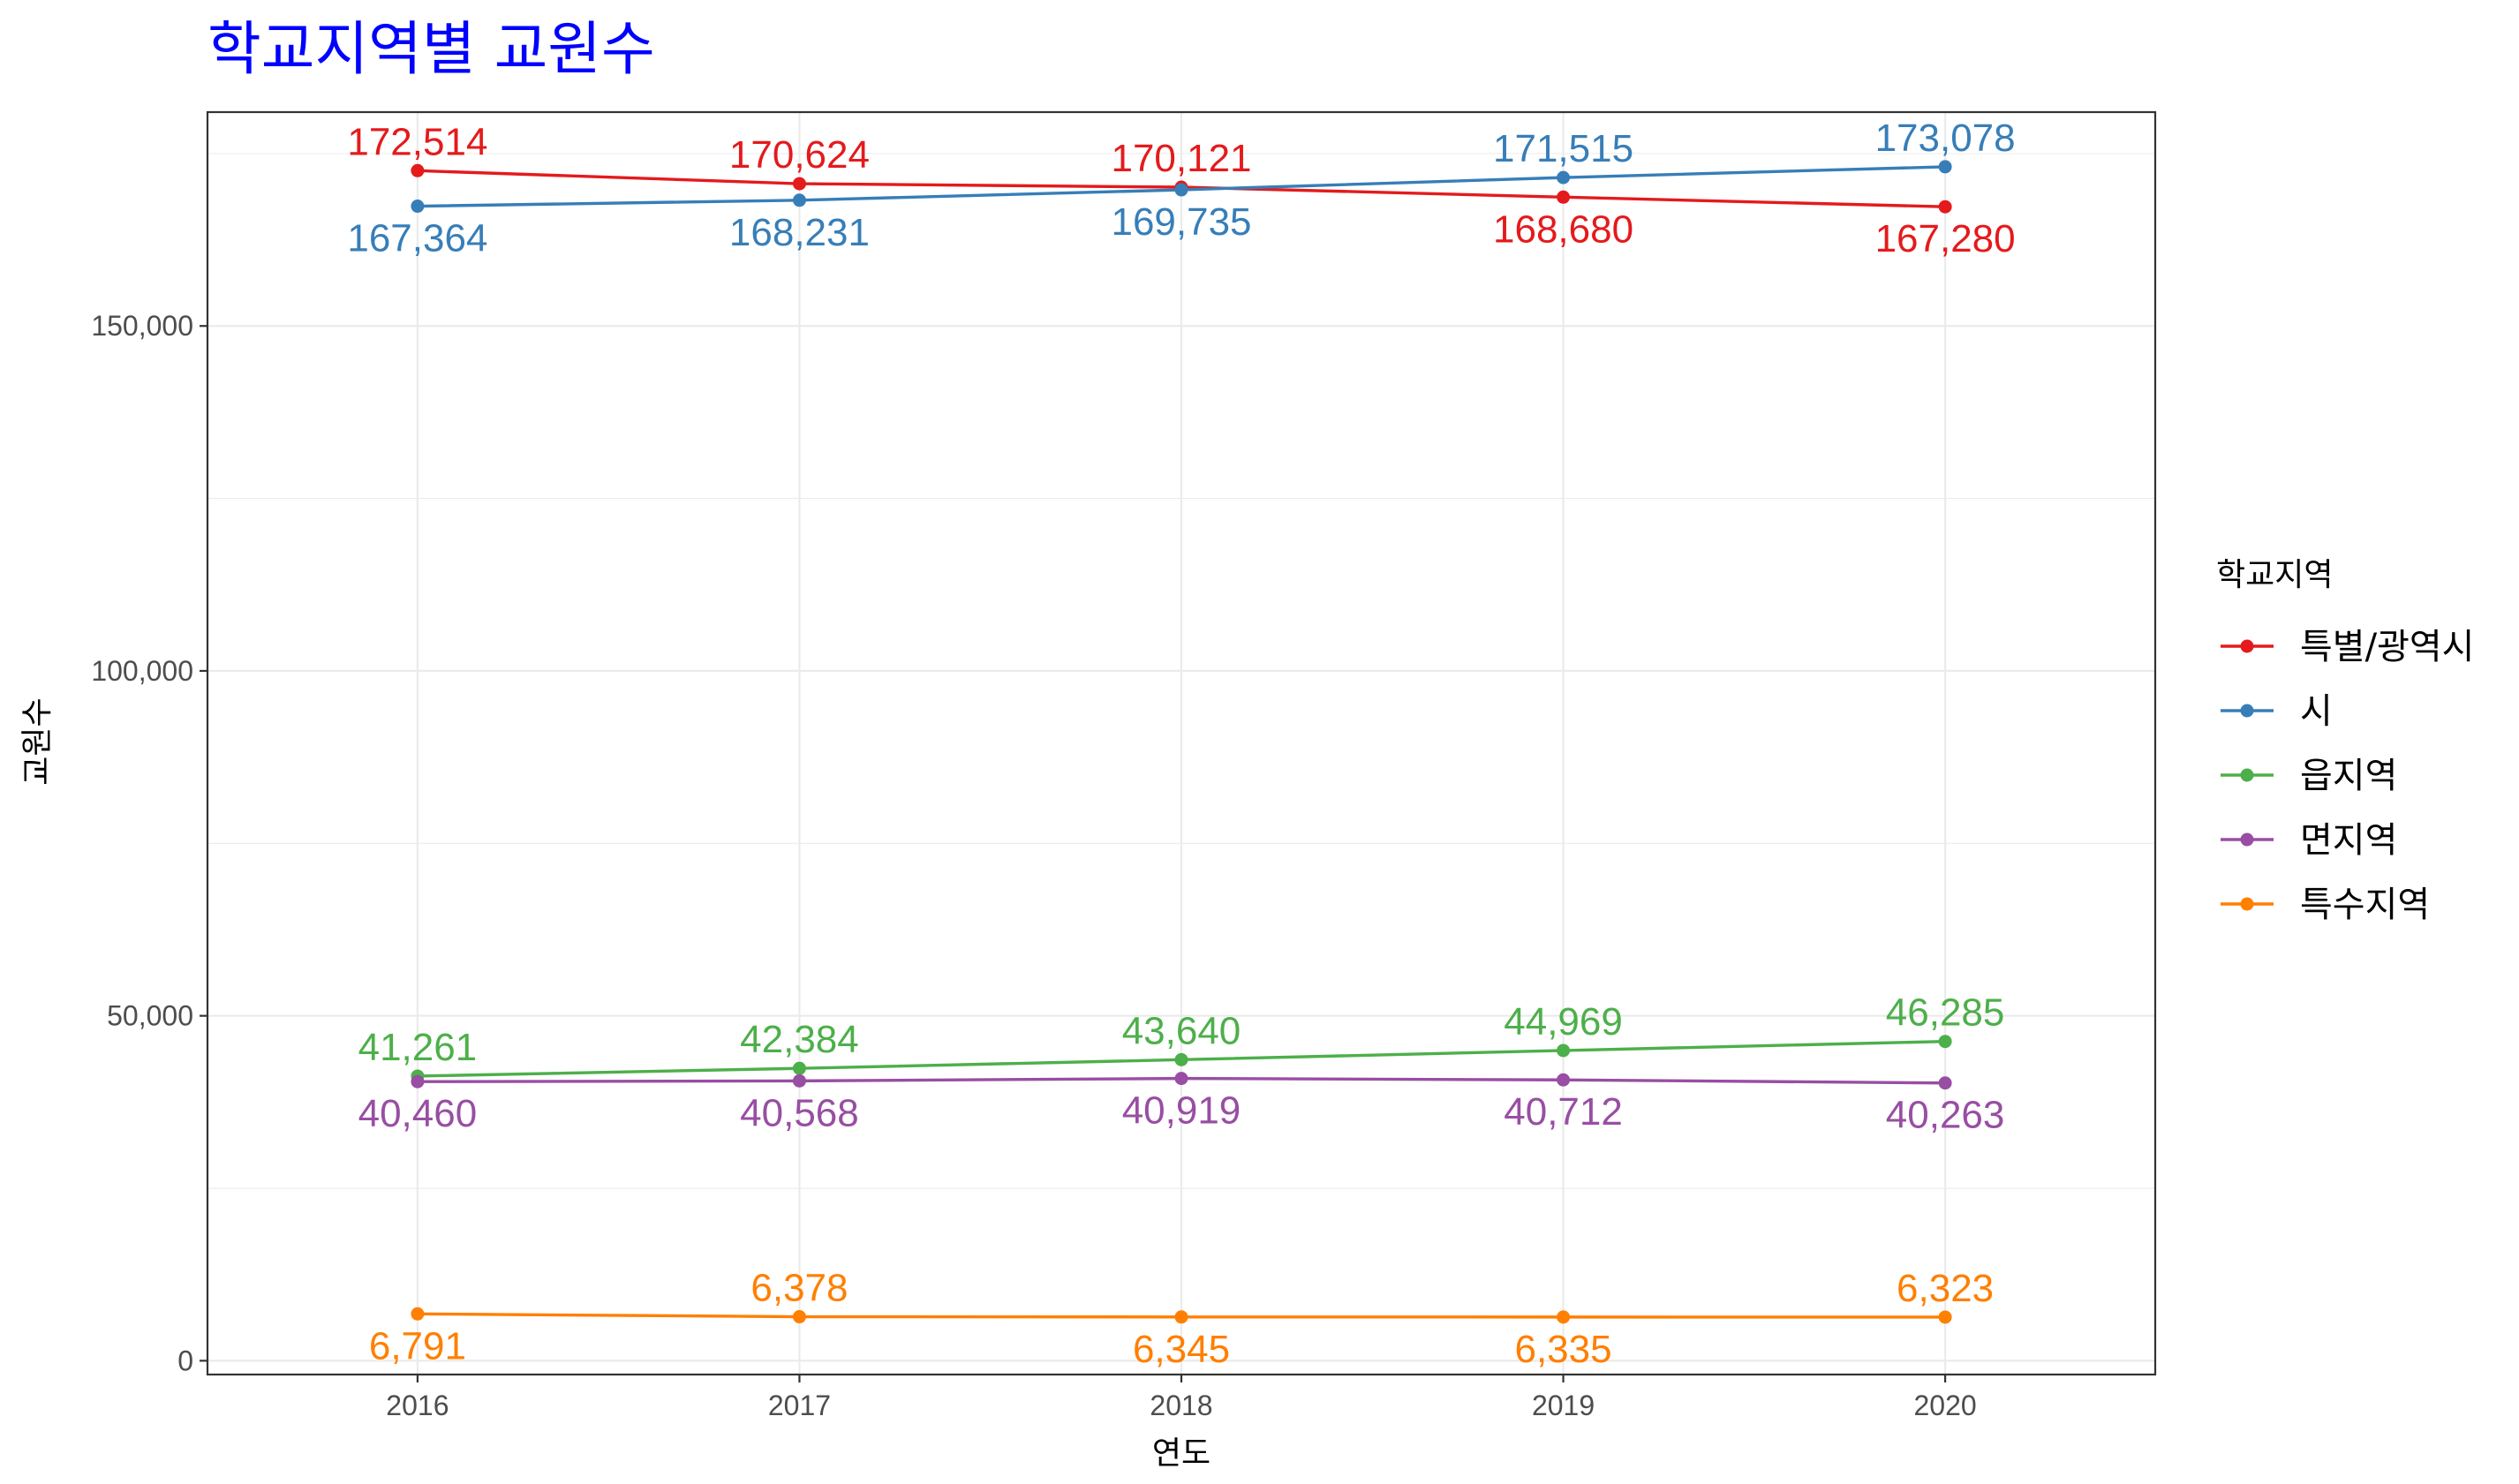 The image size is (2519, 1484). What do you see at coordinates (2348, 776) in the screenshot?
I see `legend-label: 읍지역` at bounding box center [2348, 776].